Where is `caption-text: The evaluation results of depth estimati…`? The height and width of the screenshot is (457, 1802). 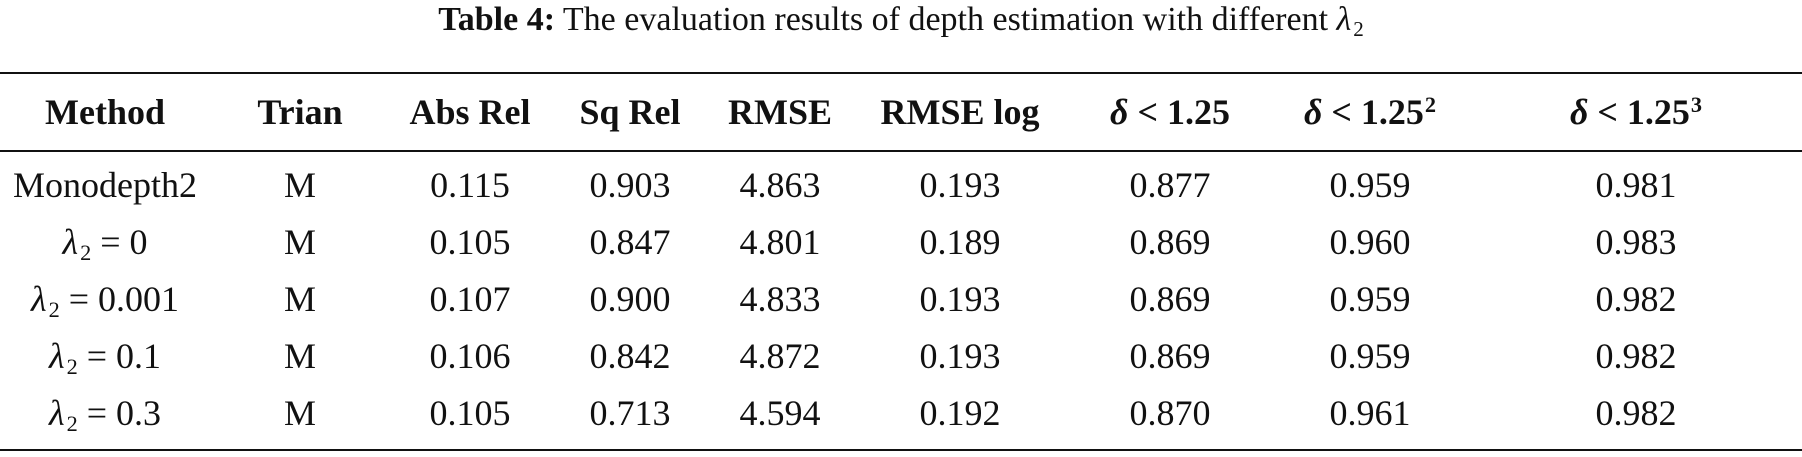 caption-text: The evaluation results of depth estimati… is located at coordinates (945, 19).